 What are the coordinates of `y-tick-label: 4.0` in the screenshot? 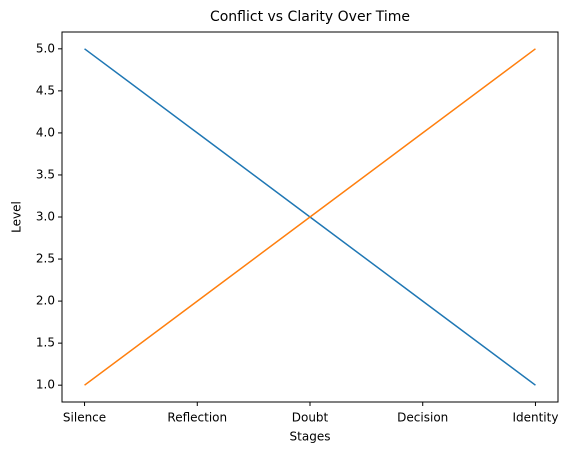 It's located at (45, 132).